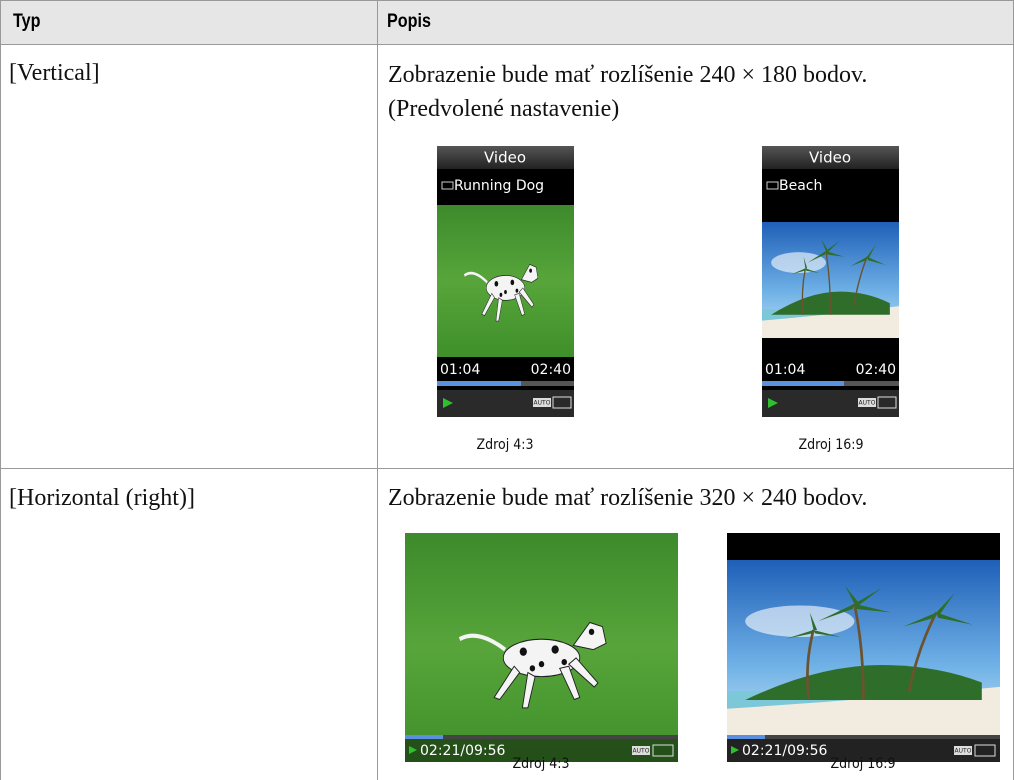 The width and height of the screenshot is (1014, 780). Describe the element at coordinates (188, 22) in the screenshot. I see `header-cell: Typ` at that location.